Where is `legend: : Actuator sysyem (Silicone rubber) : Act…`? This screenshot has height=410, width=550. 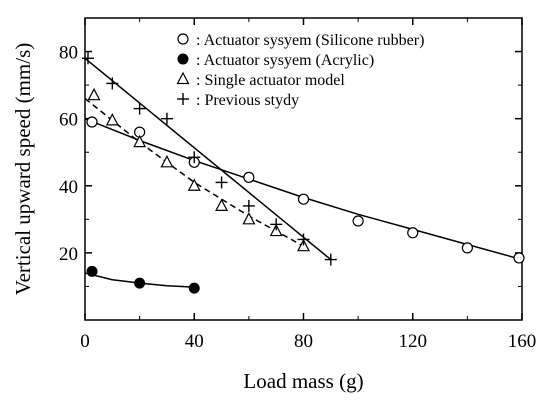
legend: : Actuator sysyem (Silicone rubber) : Act… is located at coordinates (300, 70).